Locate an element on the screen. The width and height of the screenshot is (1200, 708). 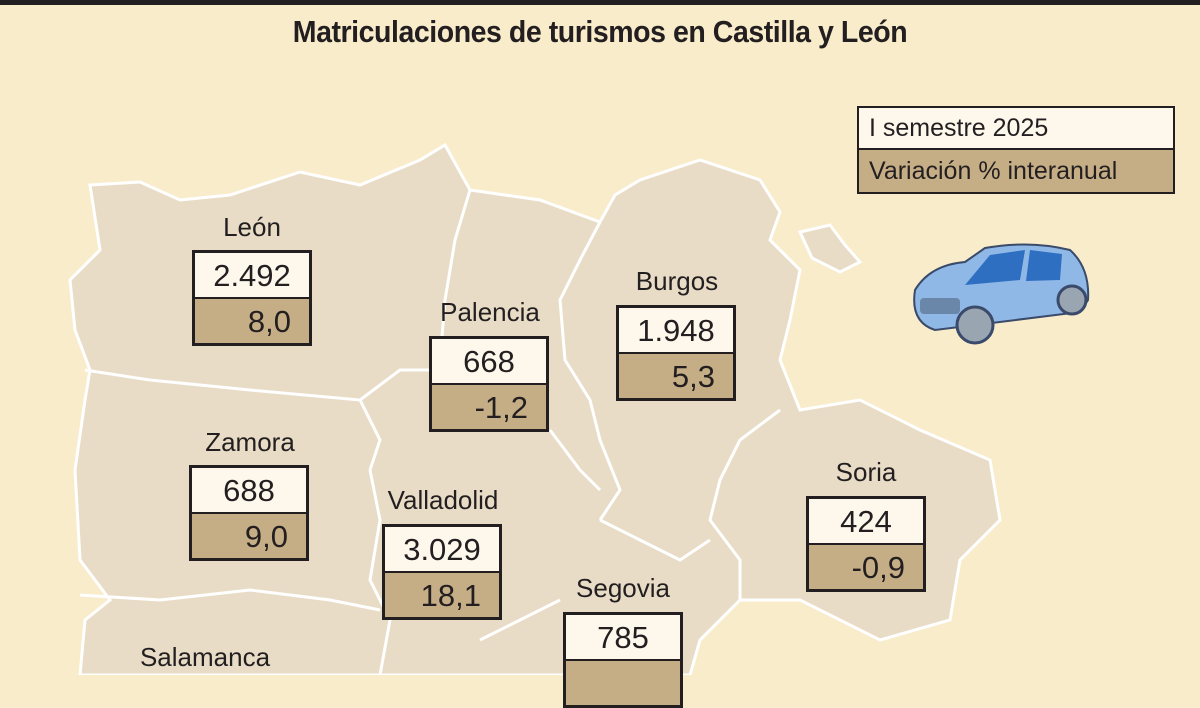
registrations: 2.492 is located at coordinates (252, 276).